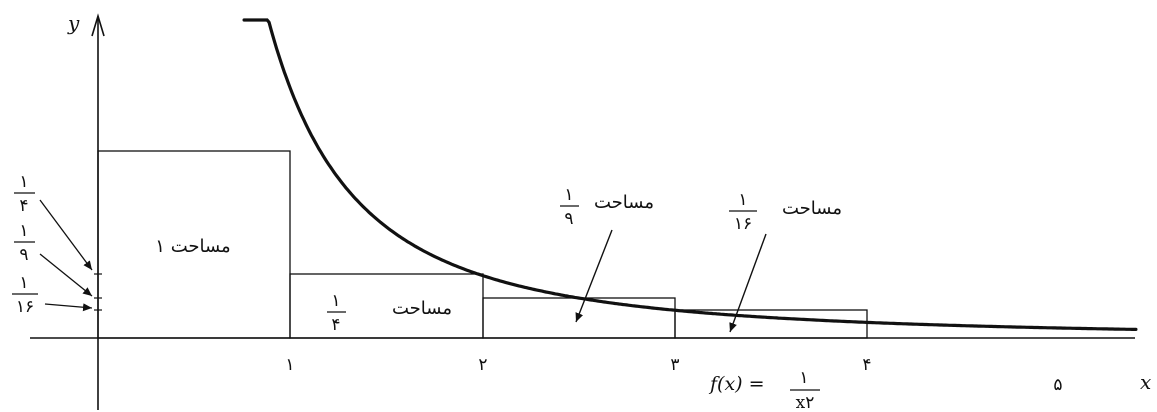 The width and height of the screenshot is (1157, 412). Describe the element at coordinates (336, 313) in the screenshot. I see `area-label-rect2-frac: ۱ ۴` at that location.